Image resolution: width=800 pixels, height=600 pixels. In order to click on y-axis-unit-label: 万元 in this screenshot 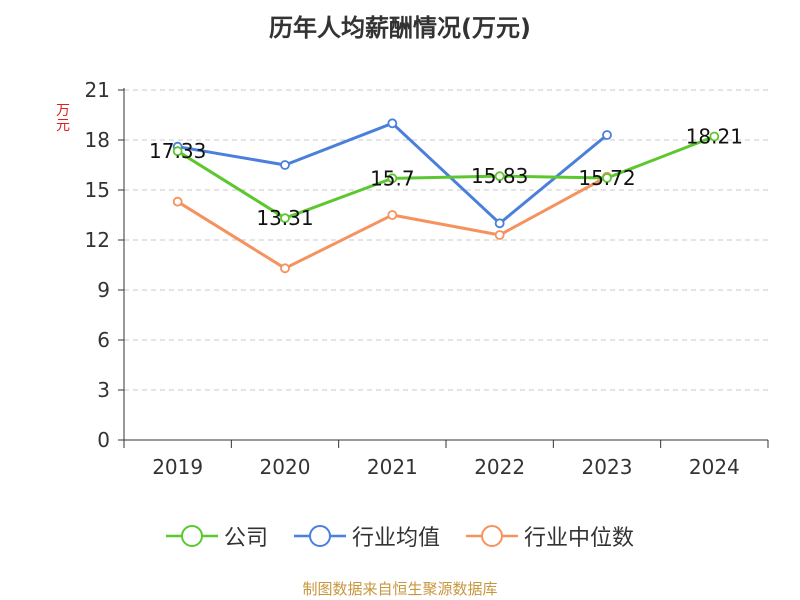, I will do `click(63, 119)`.